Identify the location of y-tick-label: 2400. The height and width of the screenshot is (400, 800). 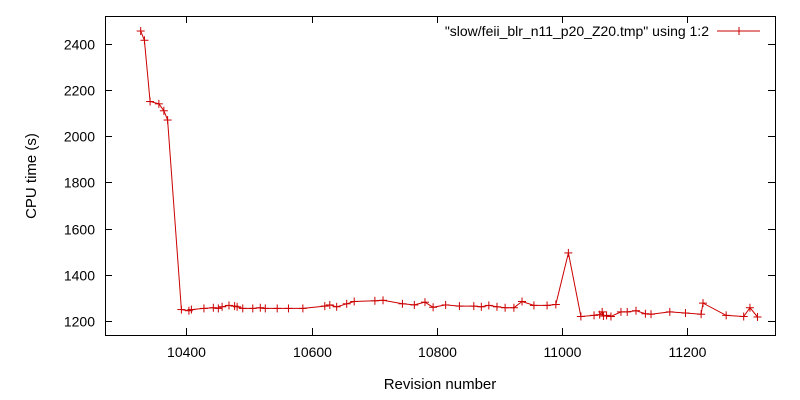
(79, 45).